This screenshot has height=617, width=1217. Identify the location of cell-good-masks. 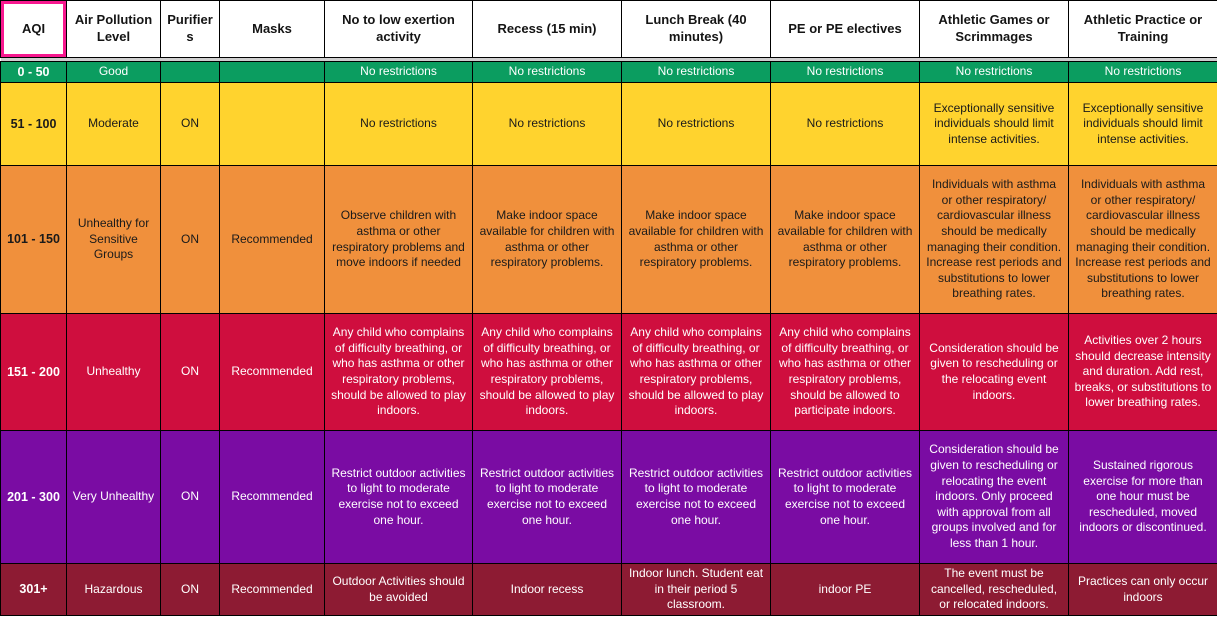
(272, 72).